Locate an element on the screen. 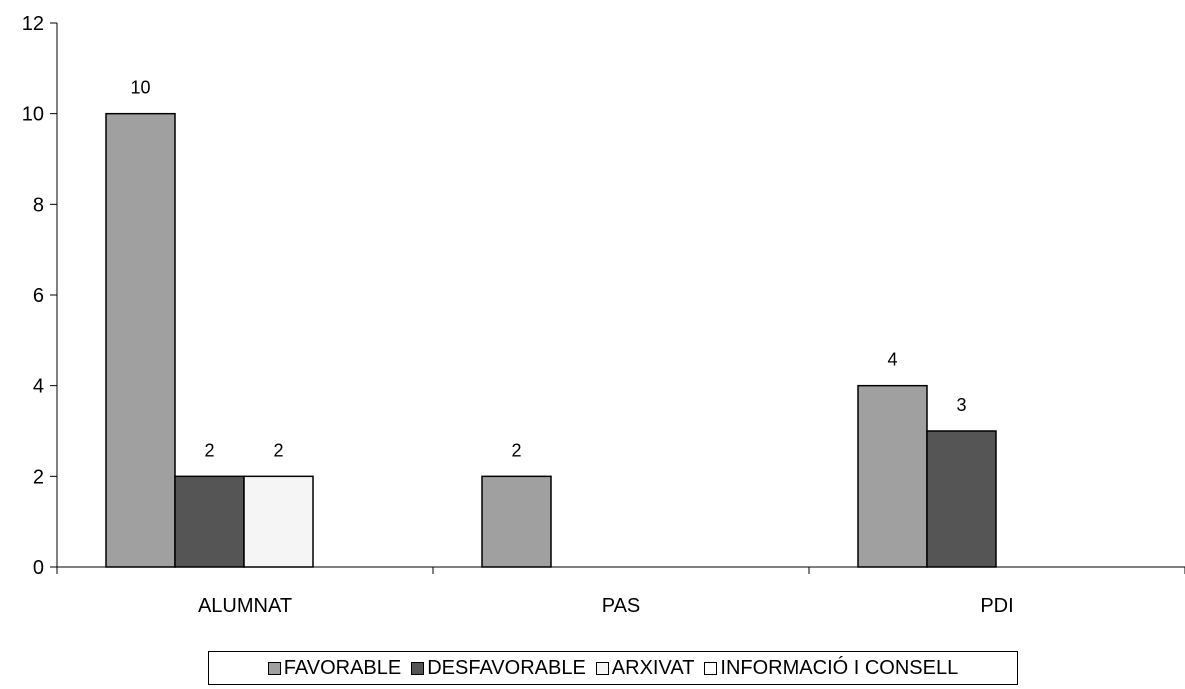  legend-label-arxivat: ARXIVAT is located at coordinates (653, 667).